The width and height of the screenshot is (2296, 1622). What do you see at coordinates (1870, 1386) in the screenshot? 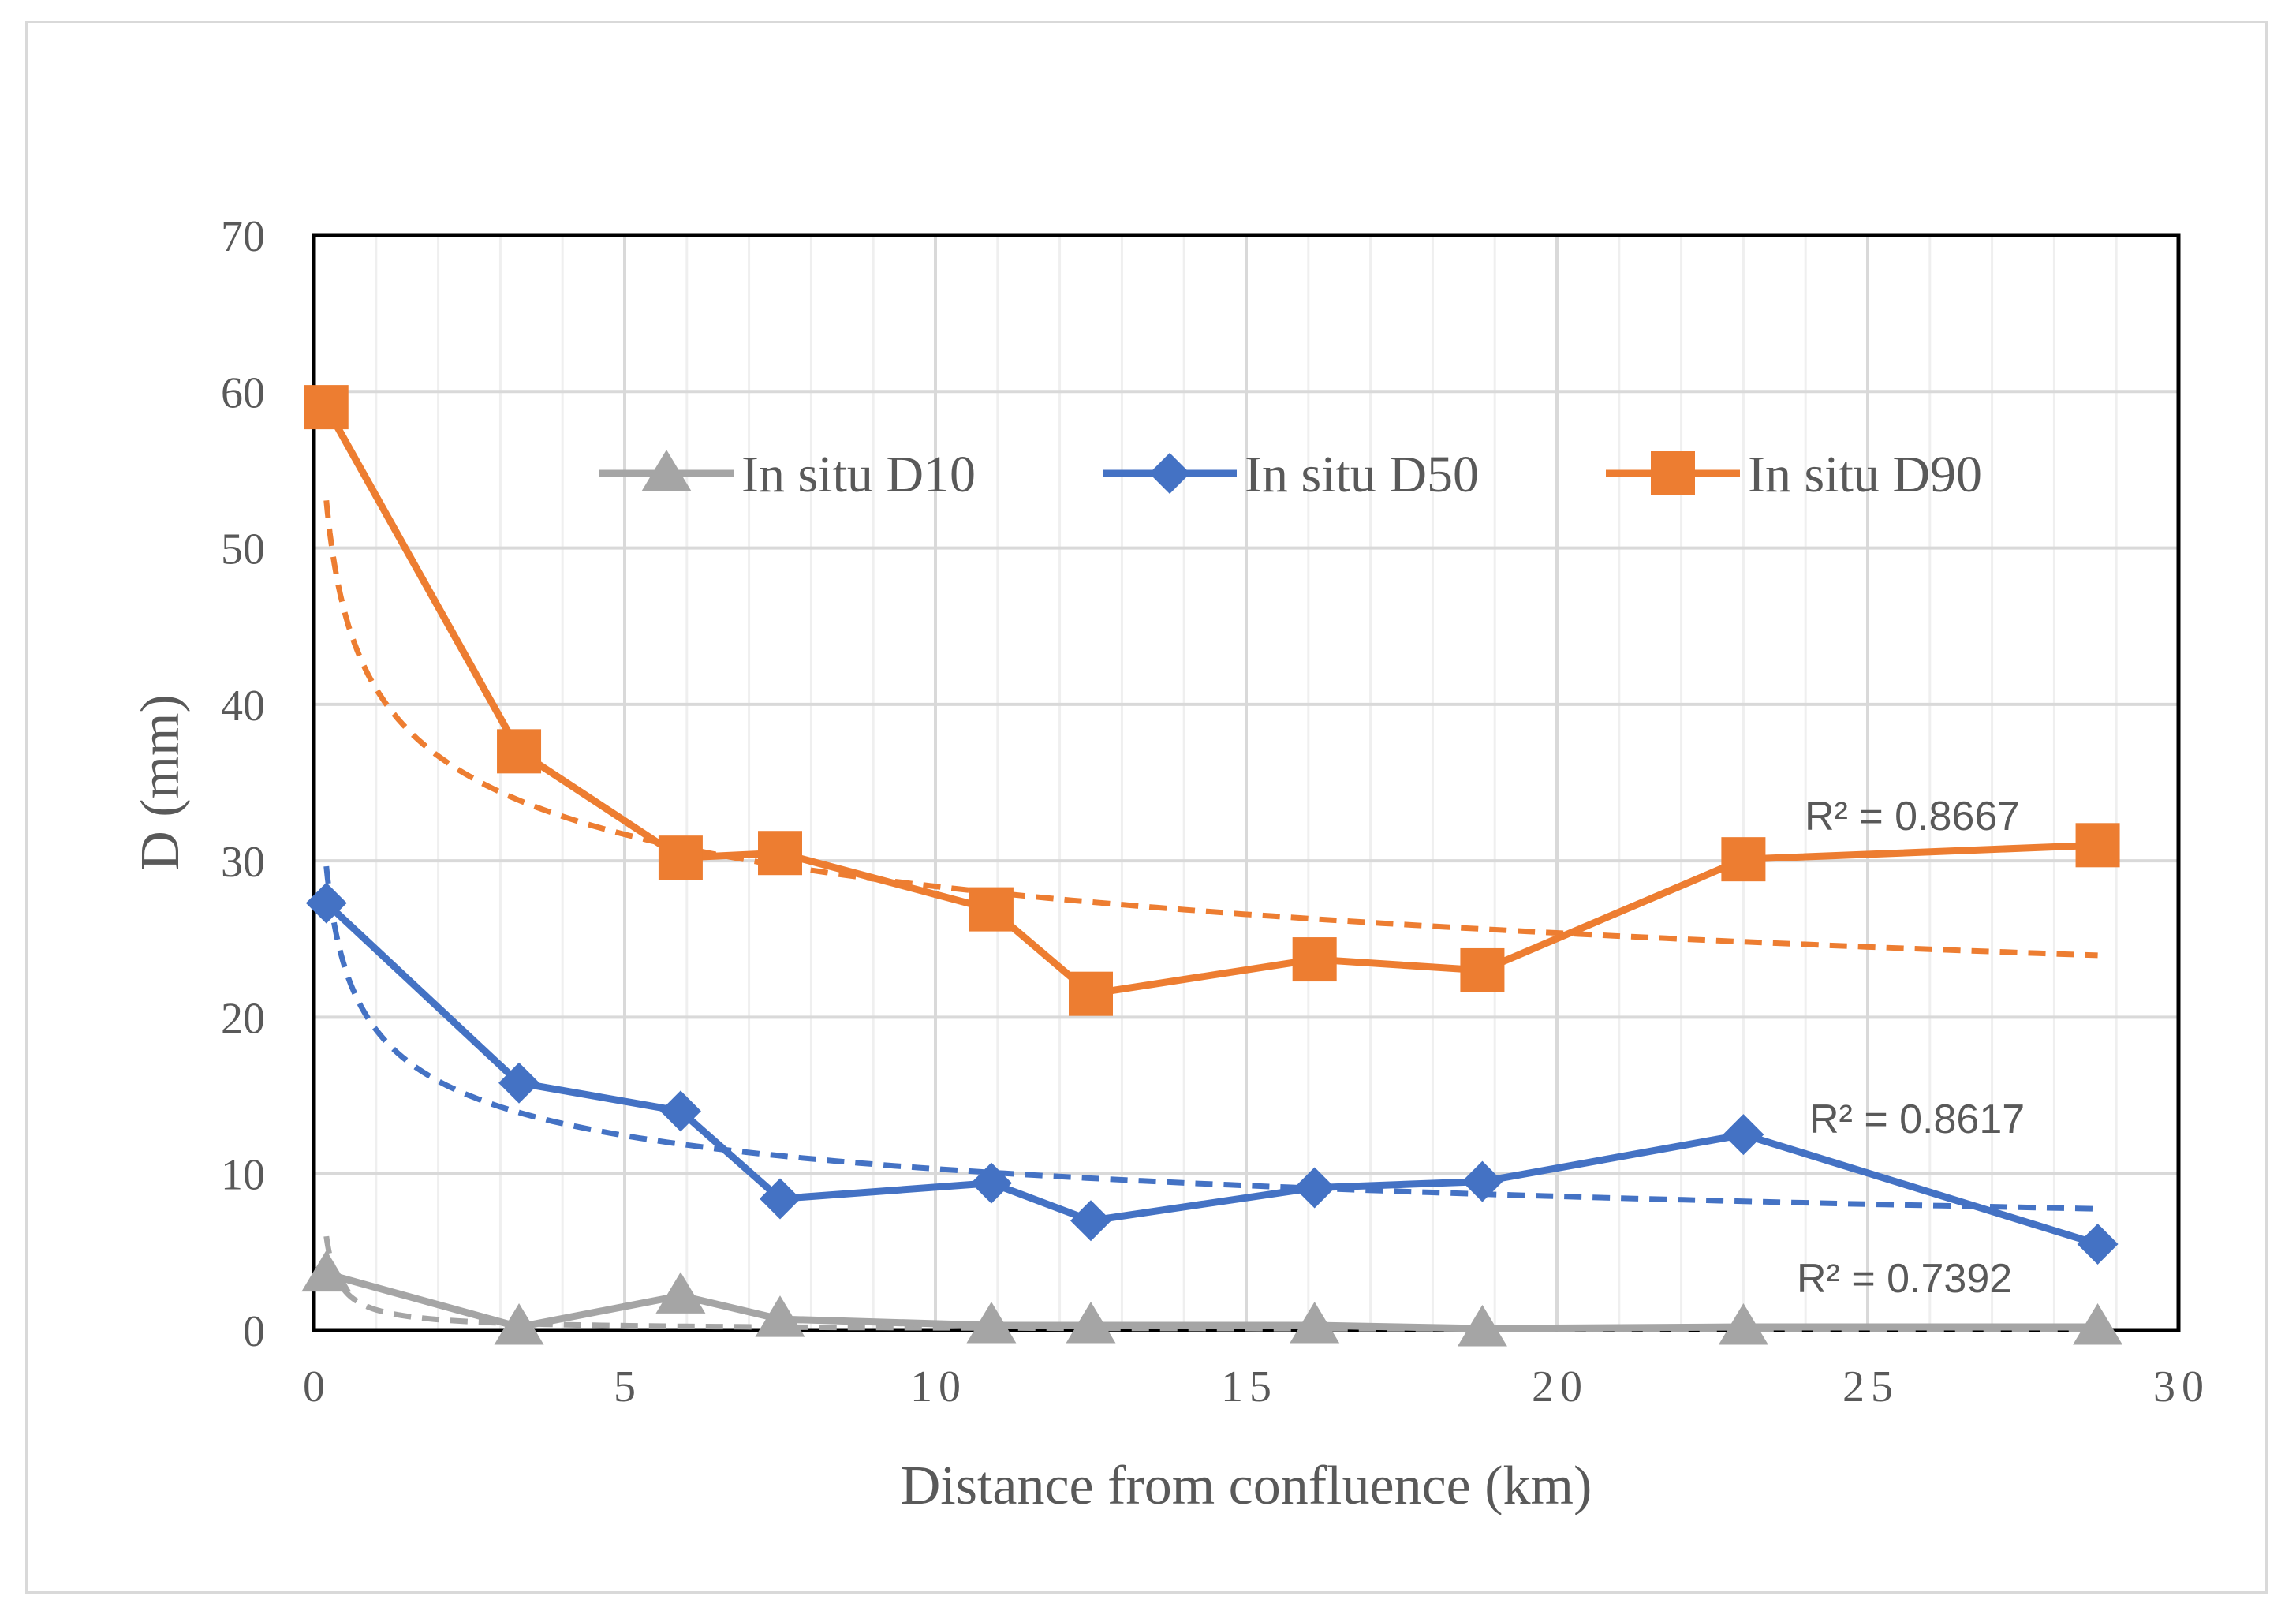
I see `x-tick-label: 25` at bounding box center [1870, 1386].